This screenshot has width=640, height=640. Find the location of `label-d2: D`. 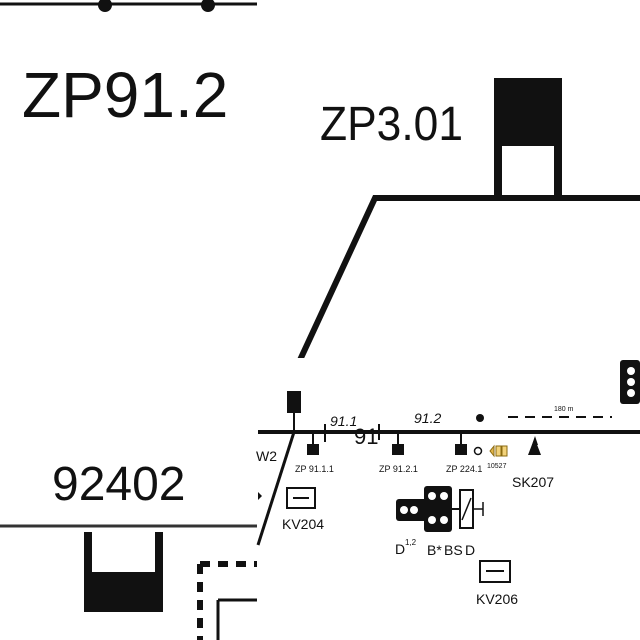

label-d2: D is located at coordinates (470, 550).